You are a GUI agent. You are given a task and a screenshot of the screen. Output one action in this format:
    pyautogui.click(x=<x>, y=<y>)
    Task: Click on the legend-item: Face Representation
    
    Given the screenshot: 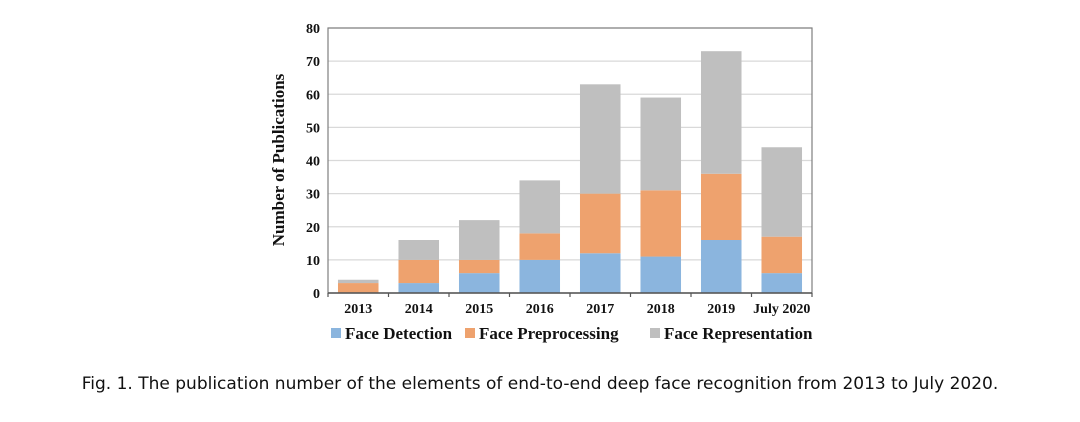 What is the action you would take?
    pyautogui.click(x=731, y=333)
    